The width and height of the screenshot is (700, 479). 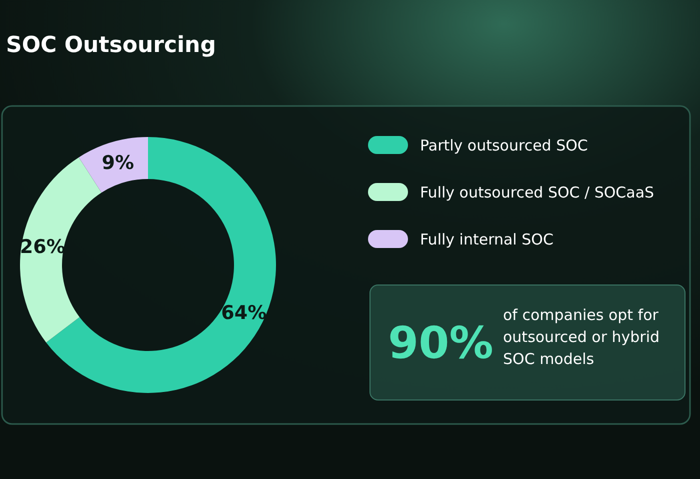 What do you see at coordinates (581, 337) in the screenshot?
I see `text: of companies opt for outsourced or hybrid SOC models` at bounding box center [581, 337].